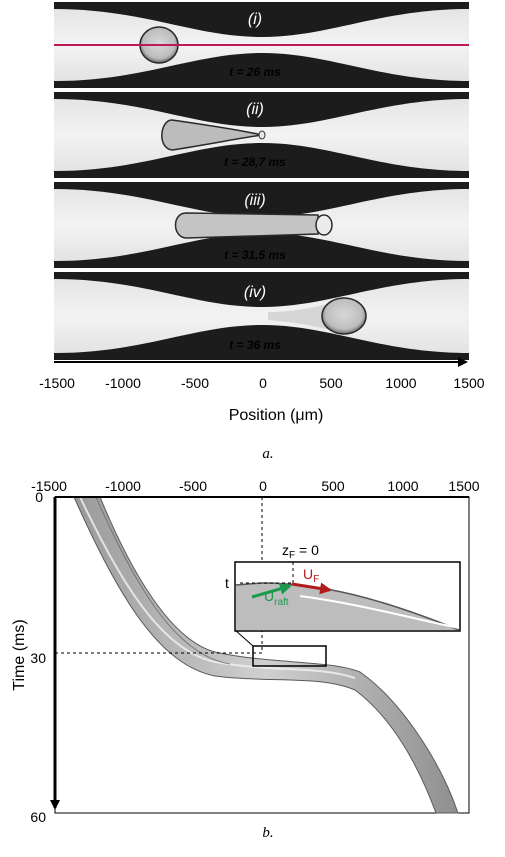  I want to click on uraft-arrow, so click(271, 591).